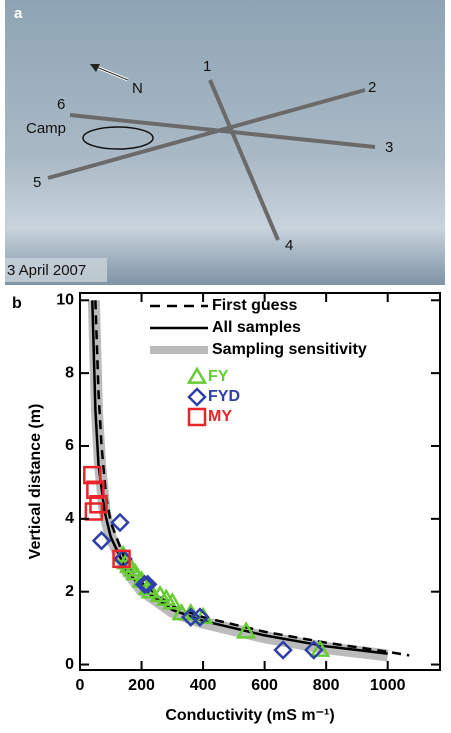 The height and width of the screenshot is (733, 451). I want to click on y-tick-label: 4, so click(69, 518).